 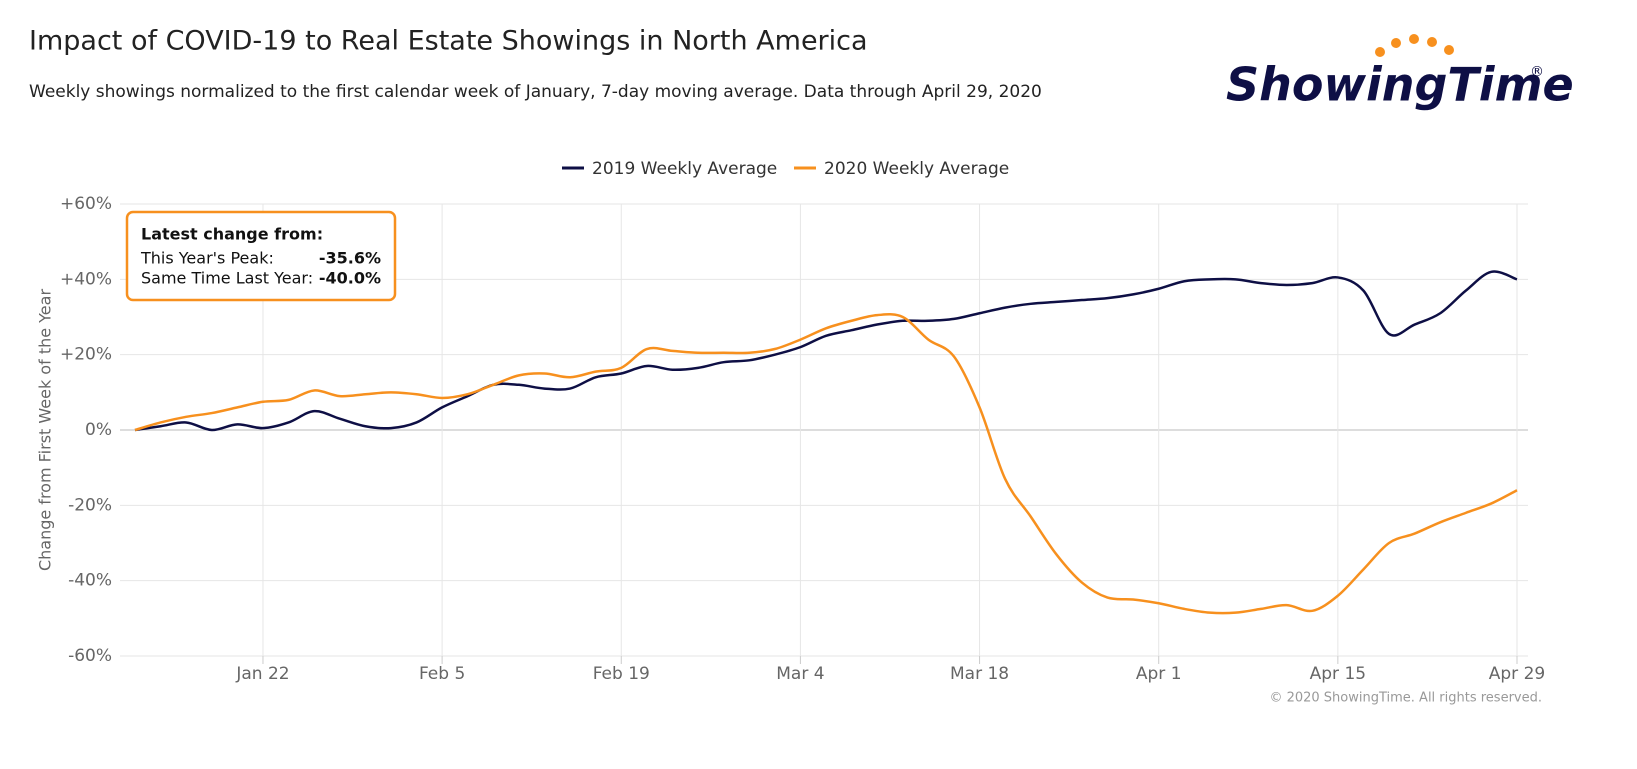 I want to click on y-tick-label: -20%, so click(x=90, y=505).